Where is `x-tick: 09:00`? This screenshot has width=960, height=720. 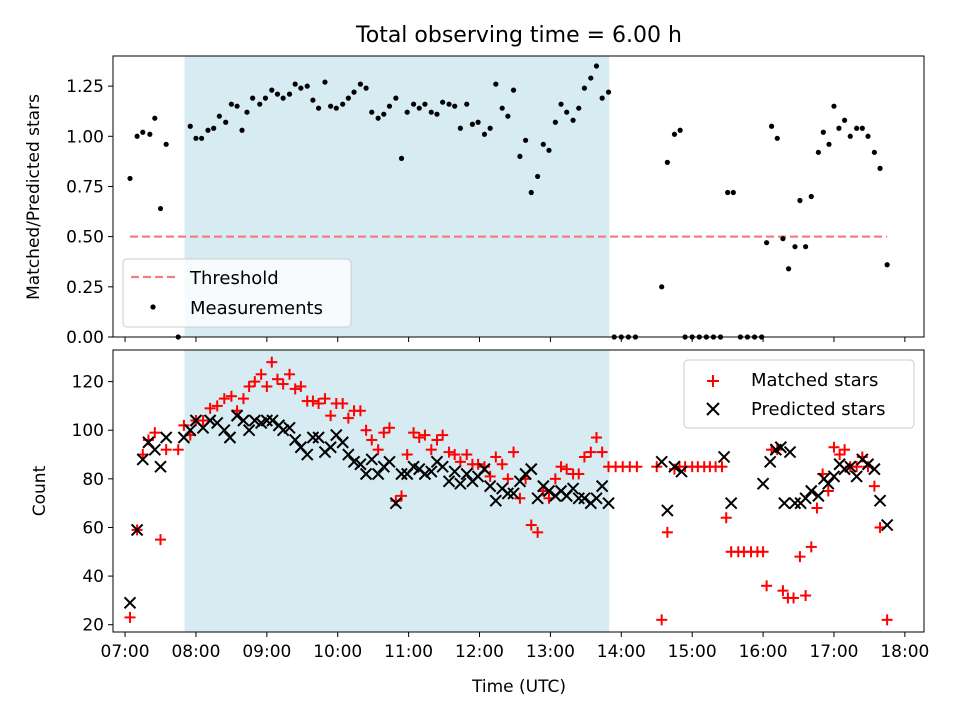
x-tick: 09:00 is located at coordinates (266, 647).